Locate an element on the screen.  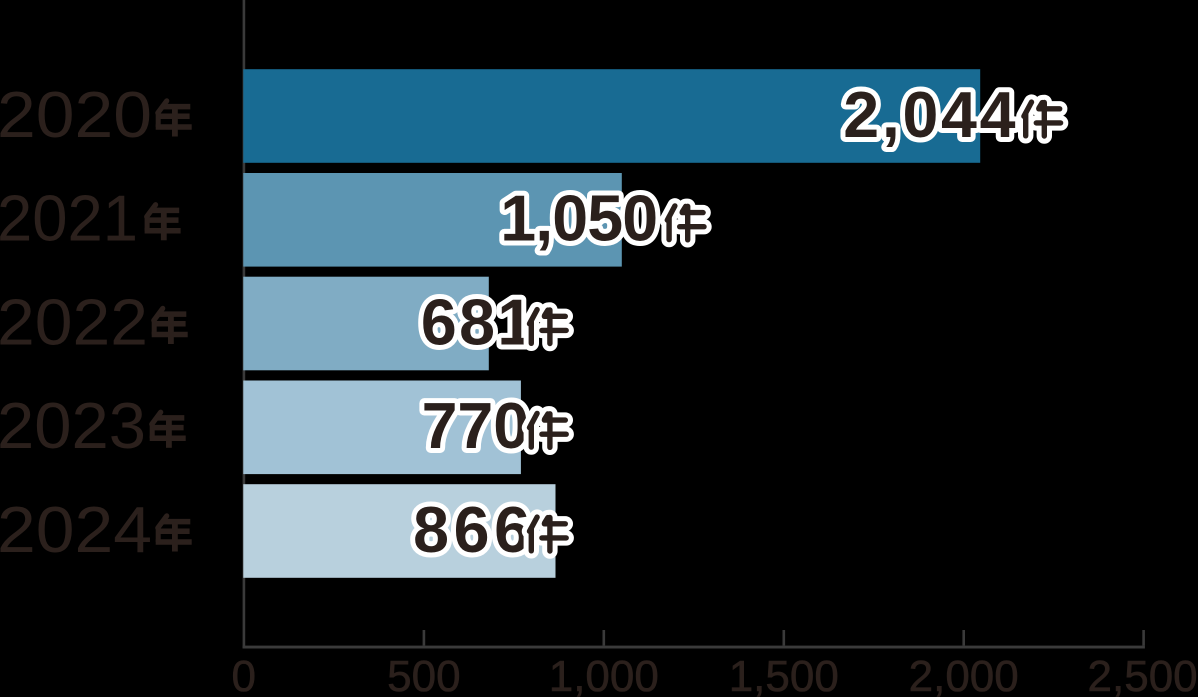
svg-text: 1,500 is located at coordinates (784, 674).